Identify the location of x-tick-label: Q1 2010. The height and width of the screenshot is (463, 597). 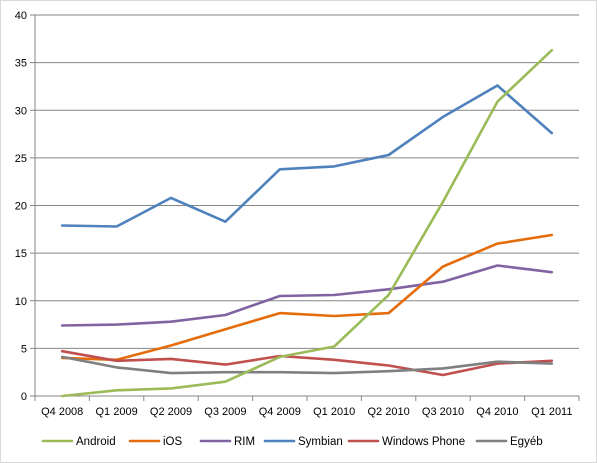
(334, 412).